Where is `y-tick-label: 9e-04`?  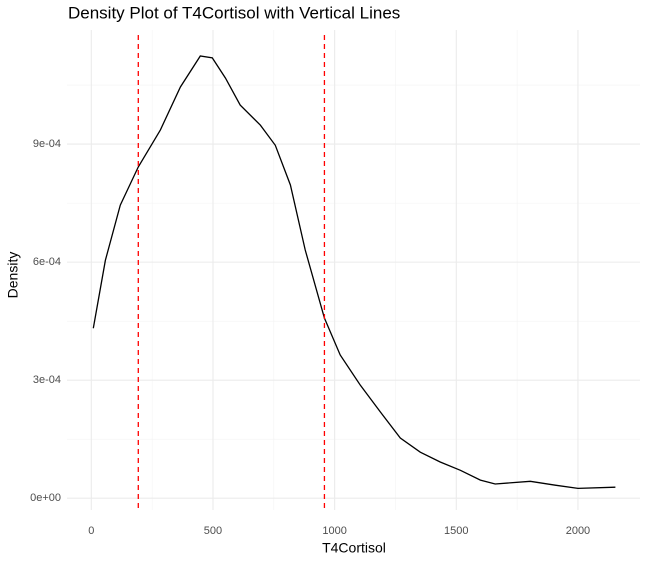 y-tick-label: 9e-04 is located at coordinates (47, 144).